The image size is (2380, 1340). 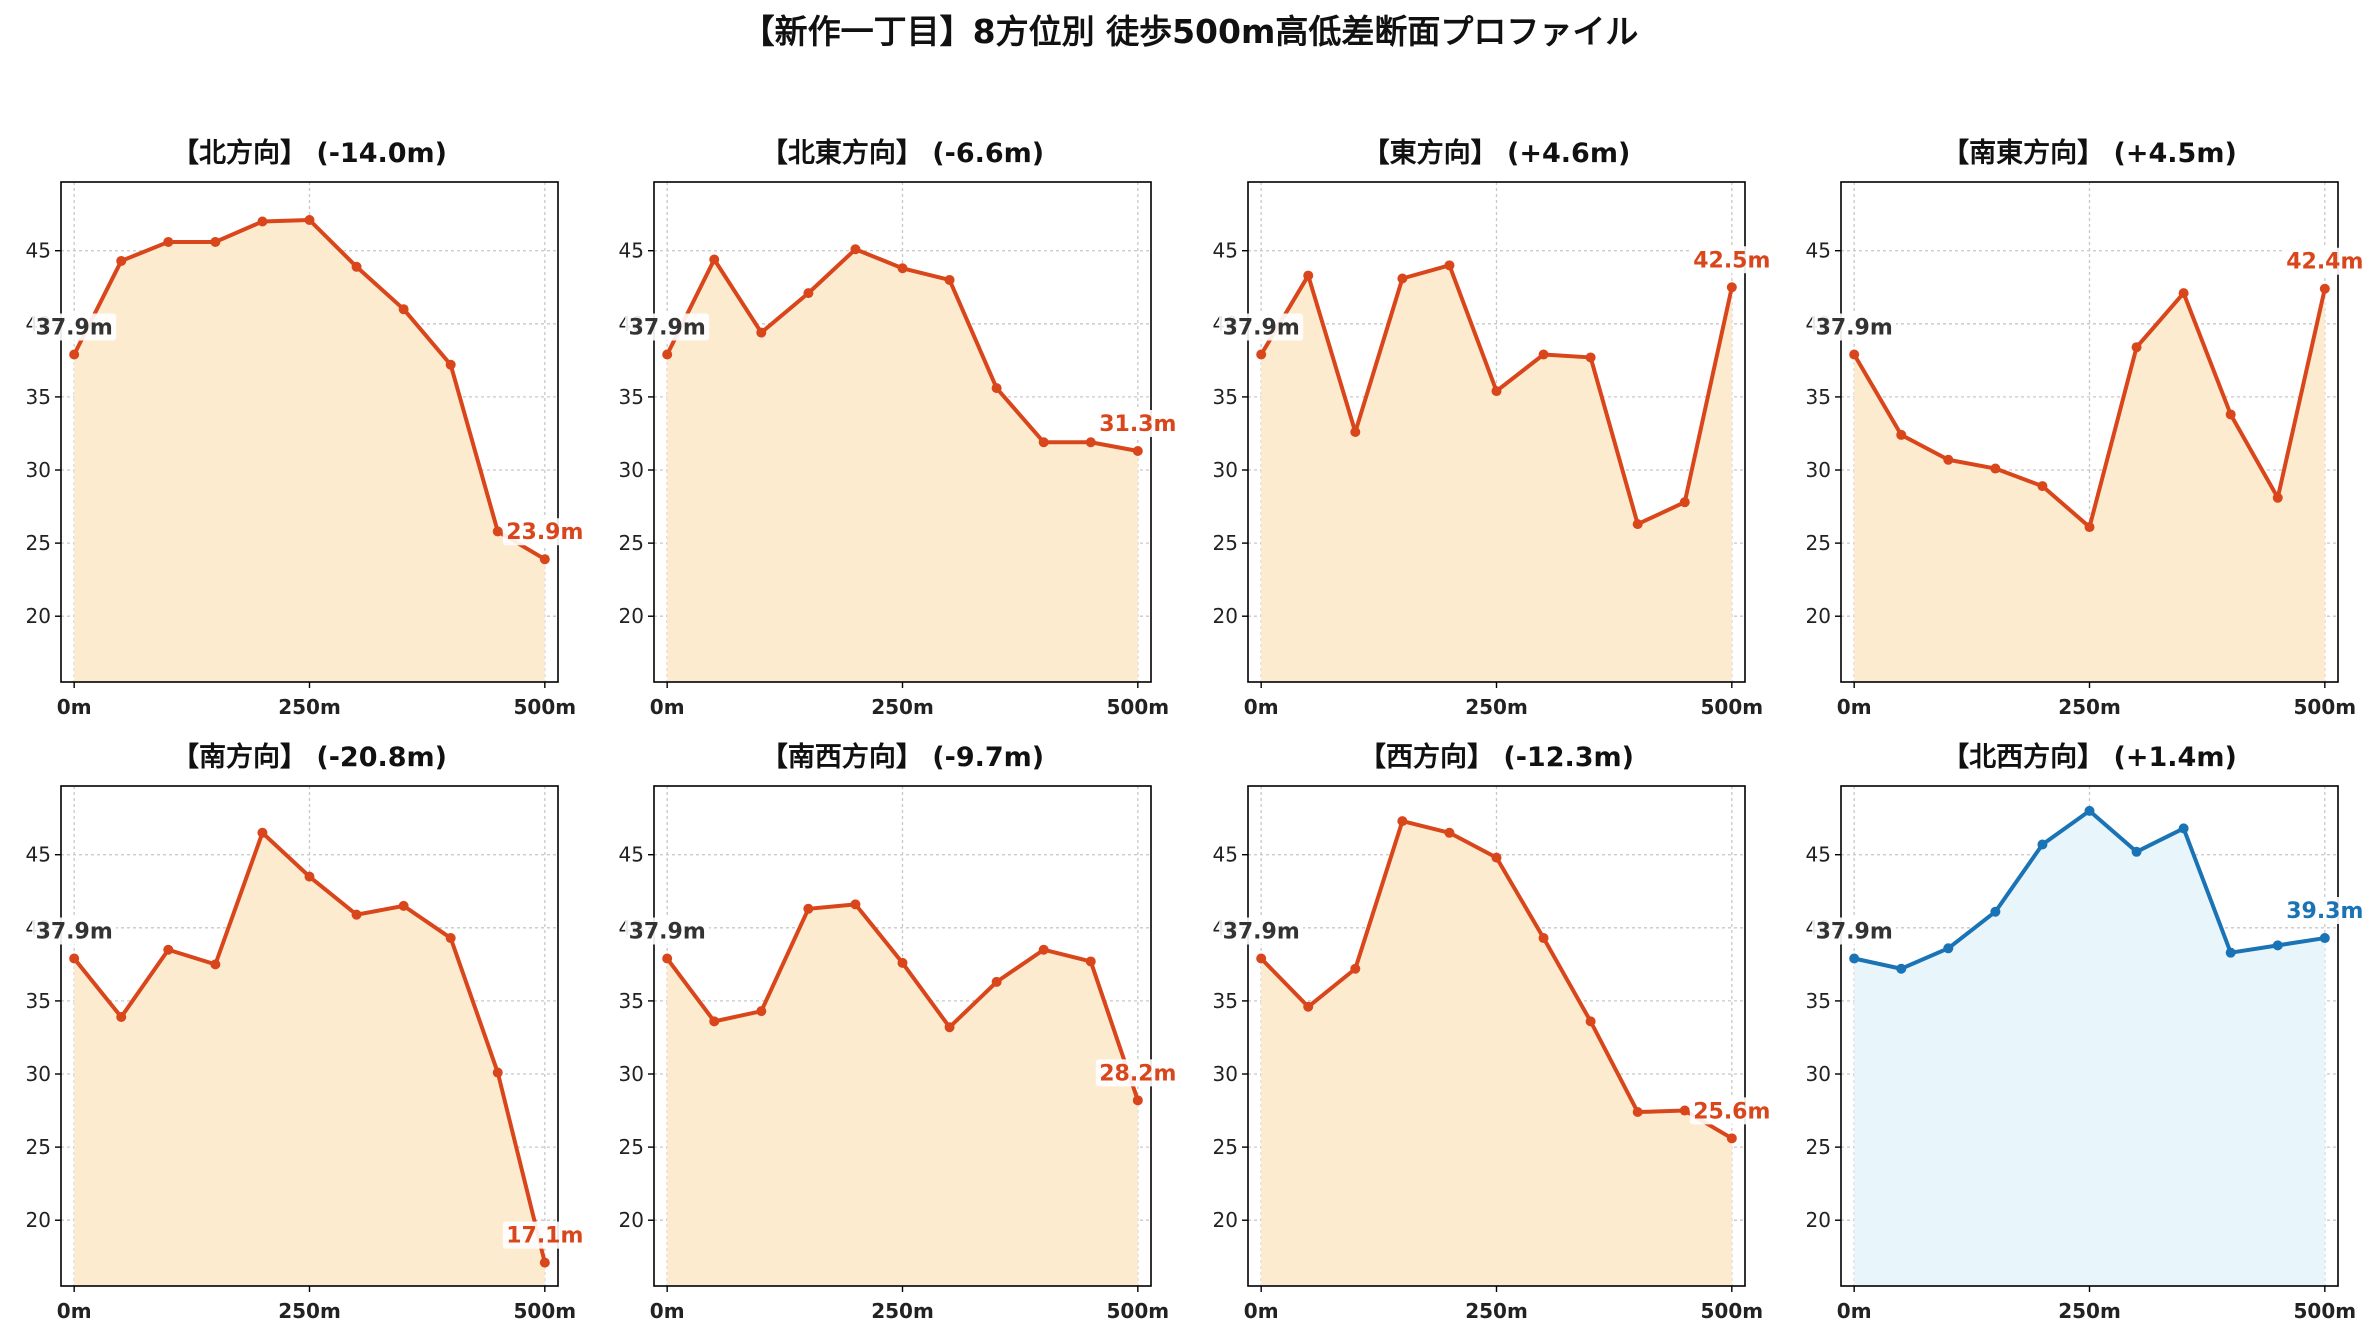 I want to click on subplot-title: 【南西方向】 (-9.7m), so click(x=902, y=757).